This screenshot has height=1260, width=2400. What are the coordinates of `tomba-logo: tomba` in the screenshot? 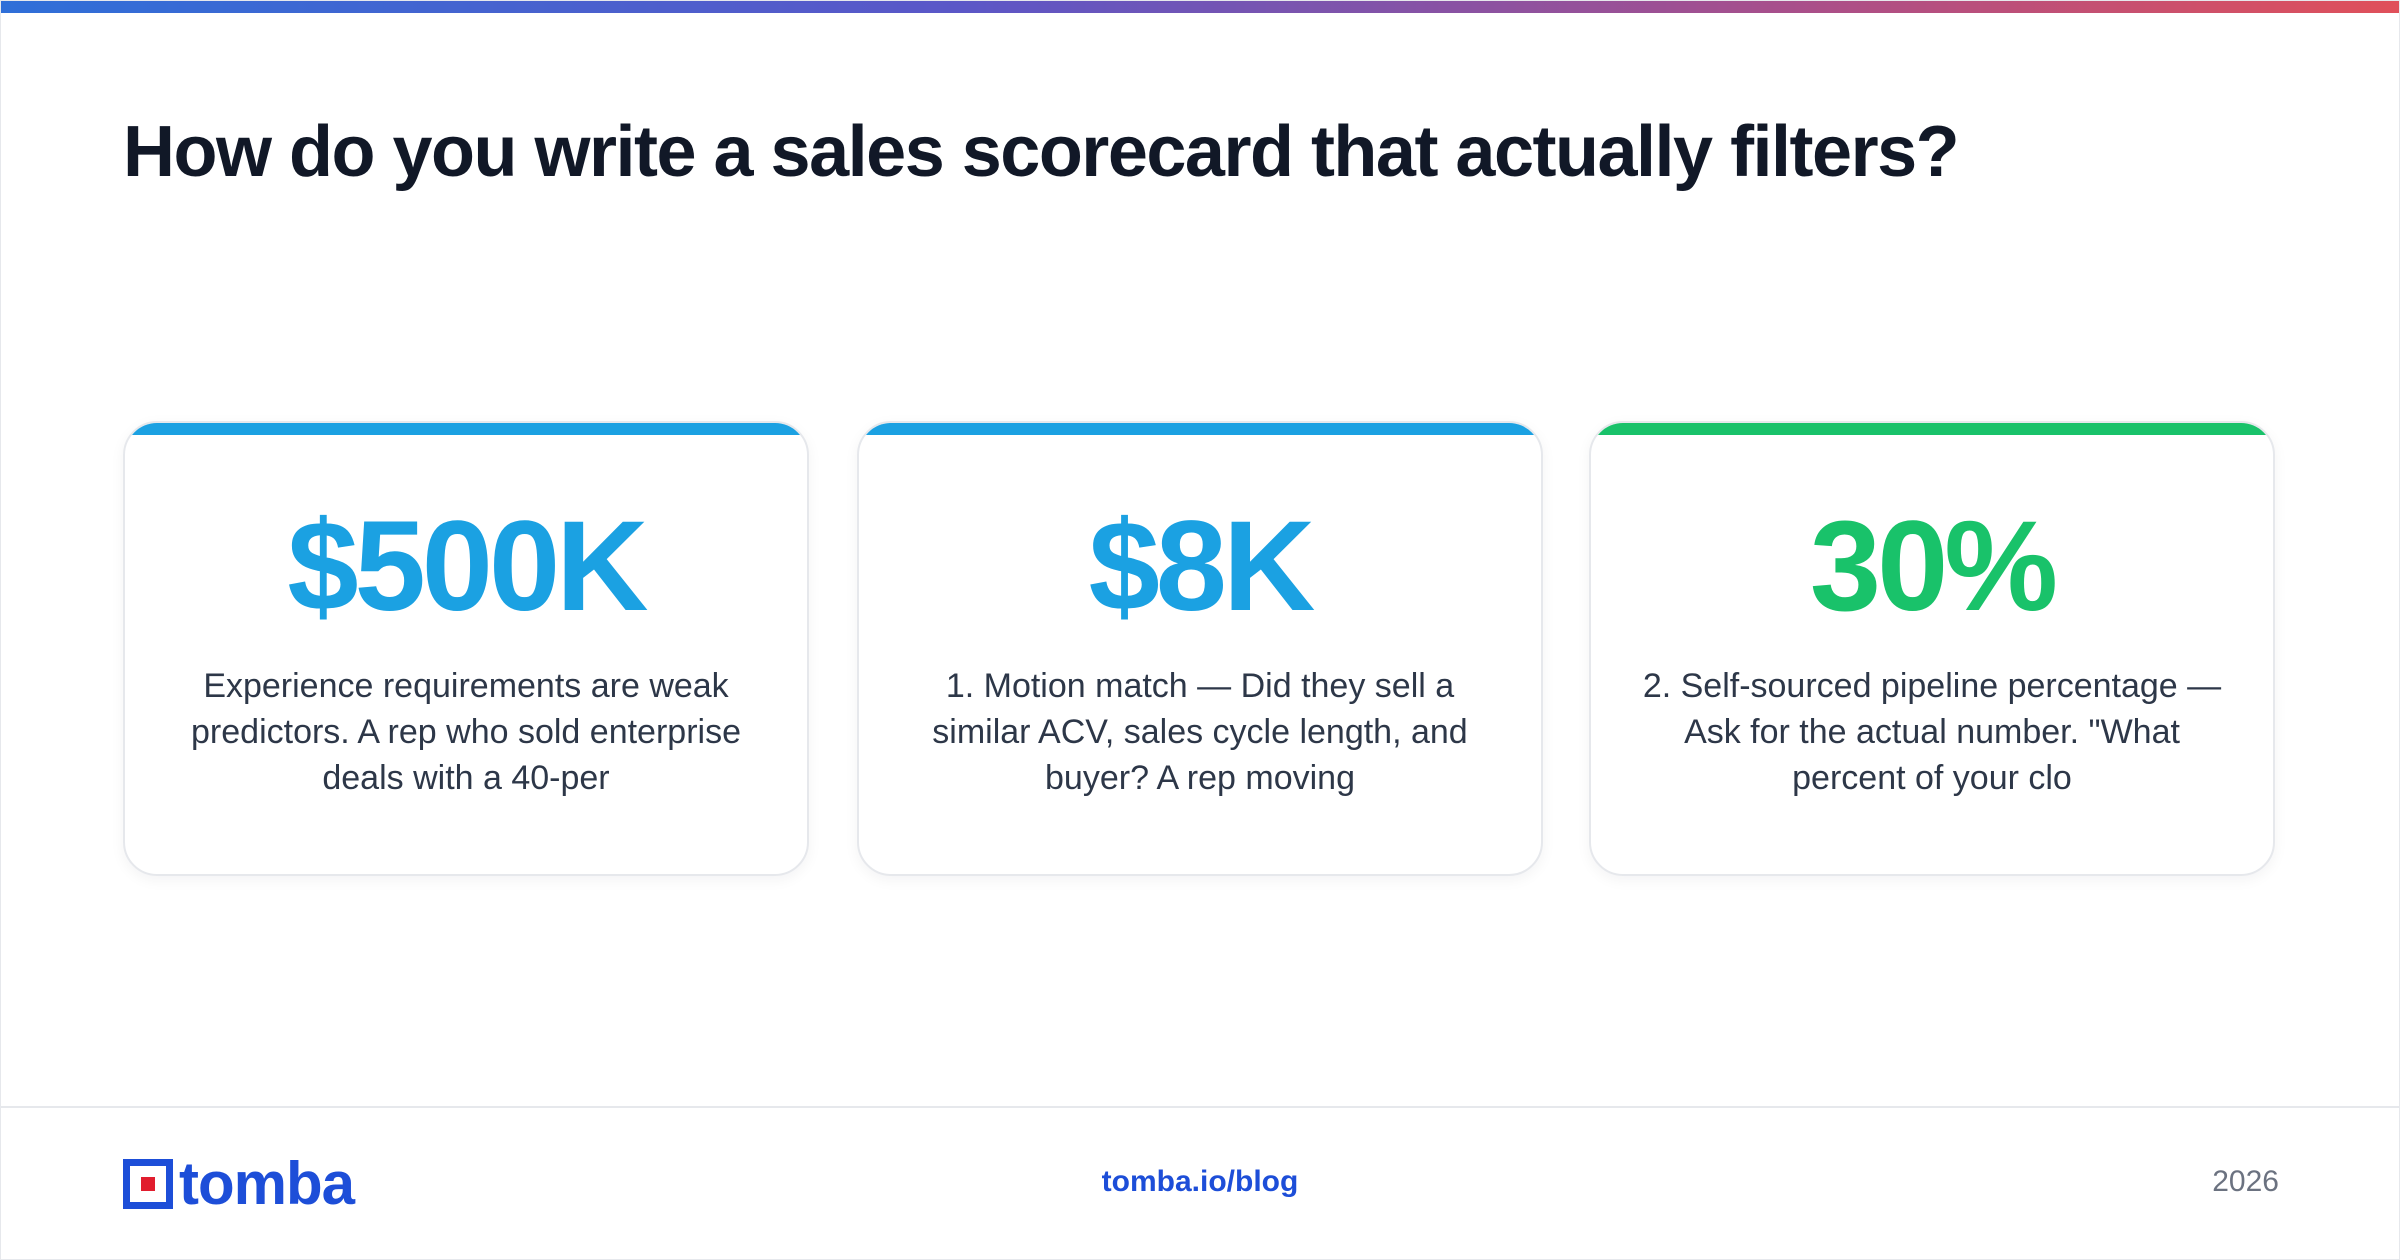 It's located at (239, 1183).